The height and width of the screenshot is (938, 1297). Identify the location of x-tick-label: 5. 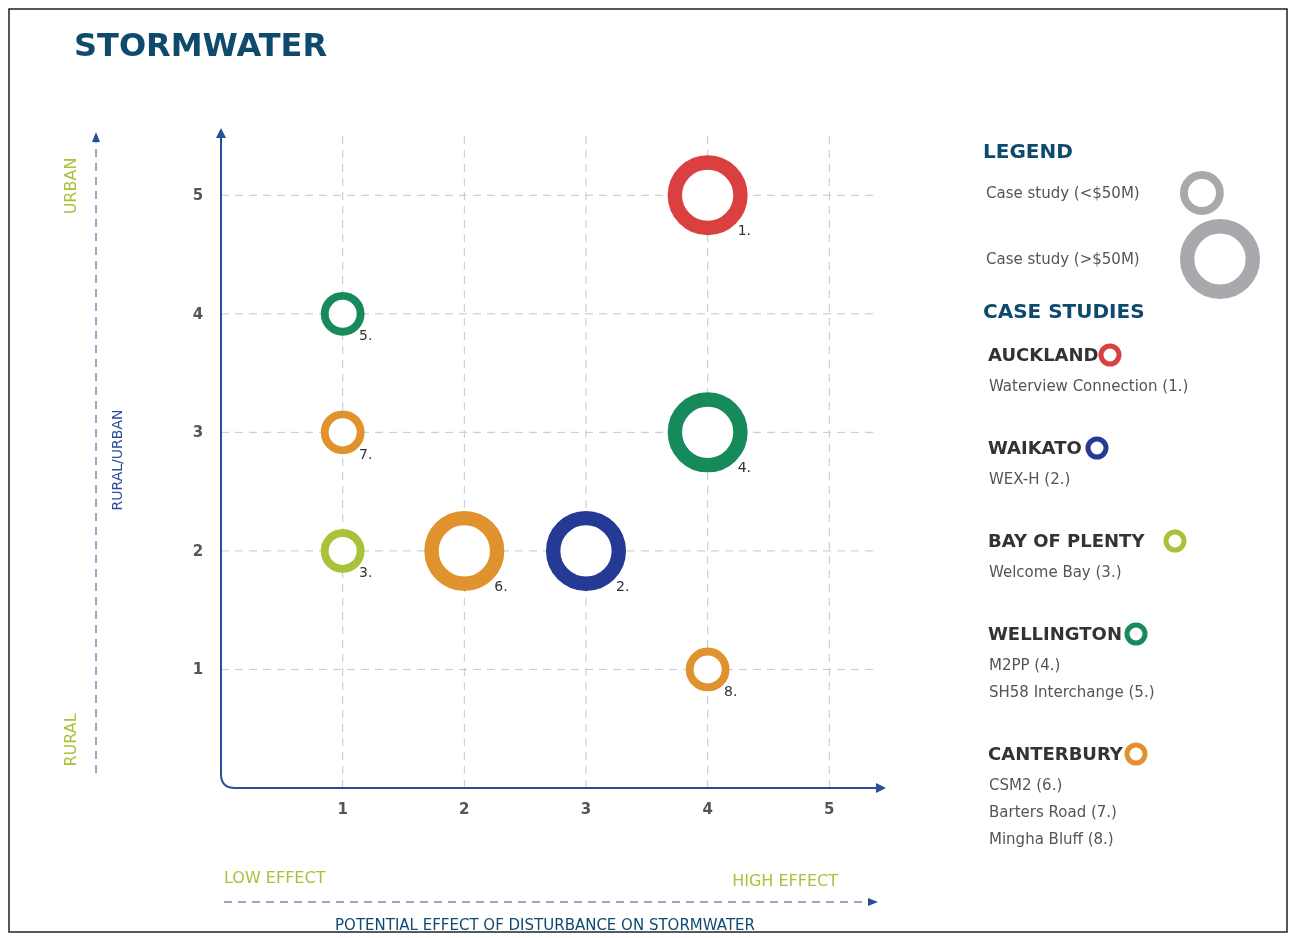
(829, 809).